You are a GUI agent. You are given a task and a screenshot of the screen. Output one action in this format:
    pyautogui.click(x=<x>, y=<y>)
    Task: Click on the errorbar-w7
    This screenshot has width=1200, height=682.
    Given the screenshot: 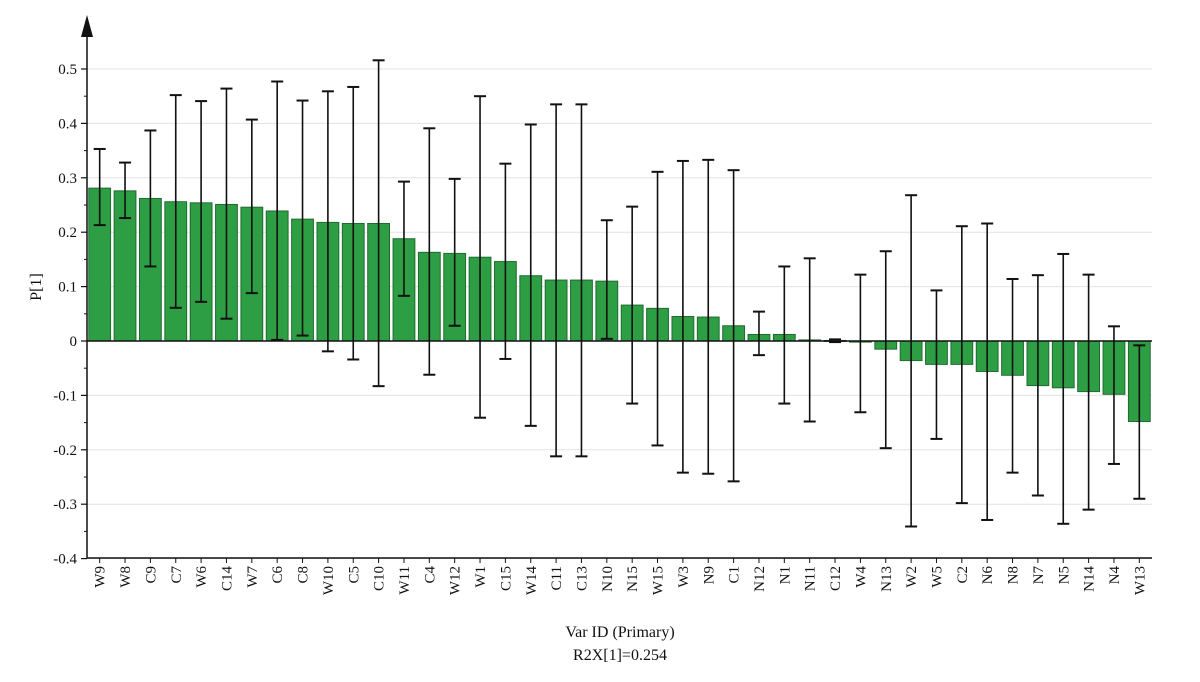 What is the action you would take?
    pyautogui.click(x=251, y=206)
    